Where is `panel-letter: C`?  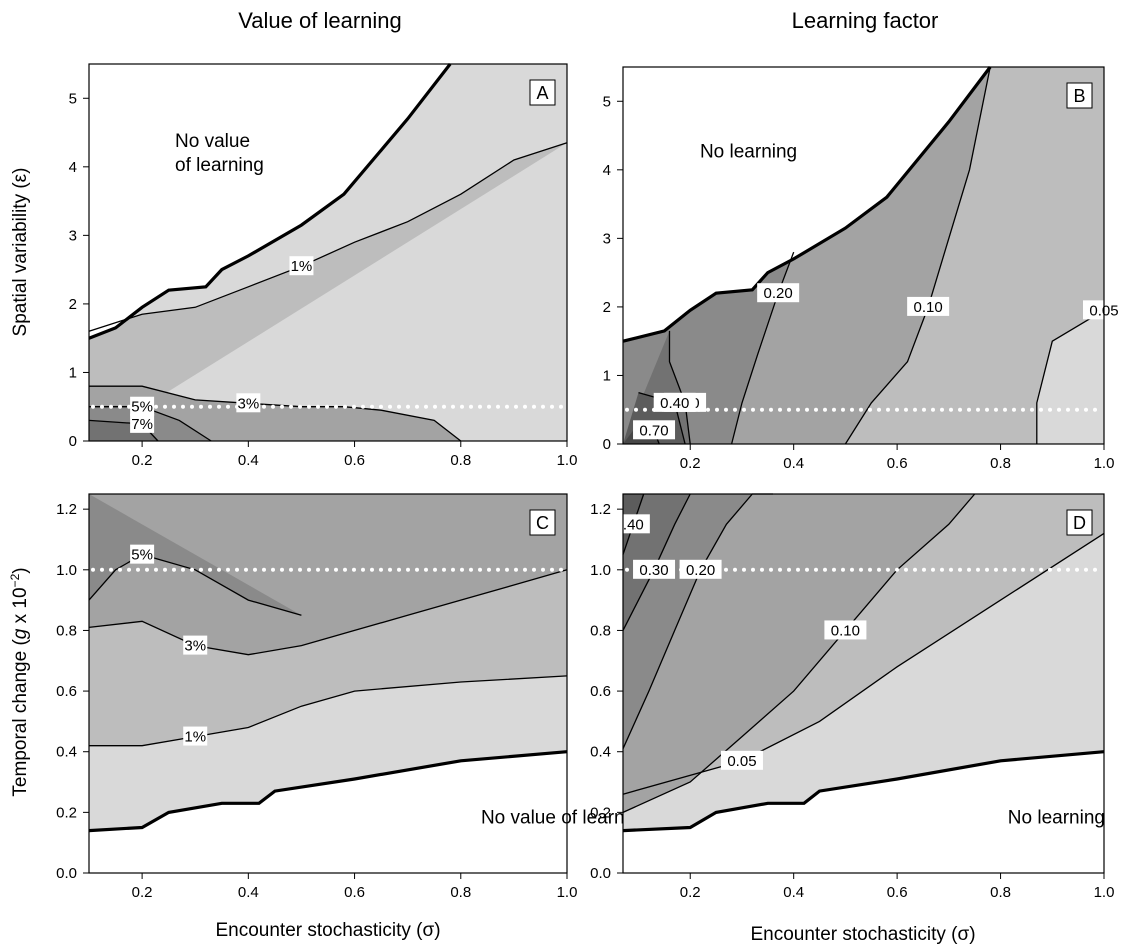 panel-letter: C is located at coordinates (542, 523).